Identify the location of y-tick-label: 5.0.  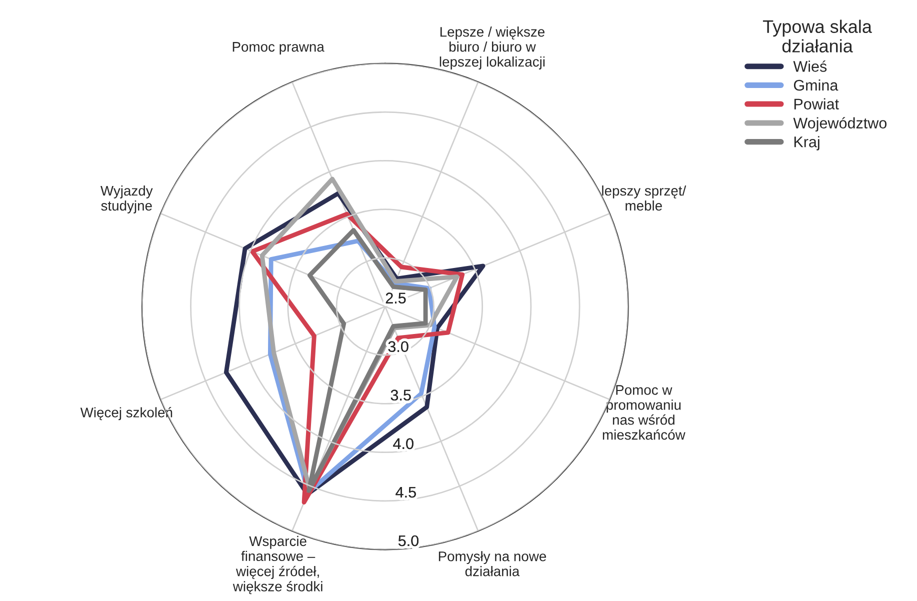
(408, 540).